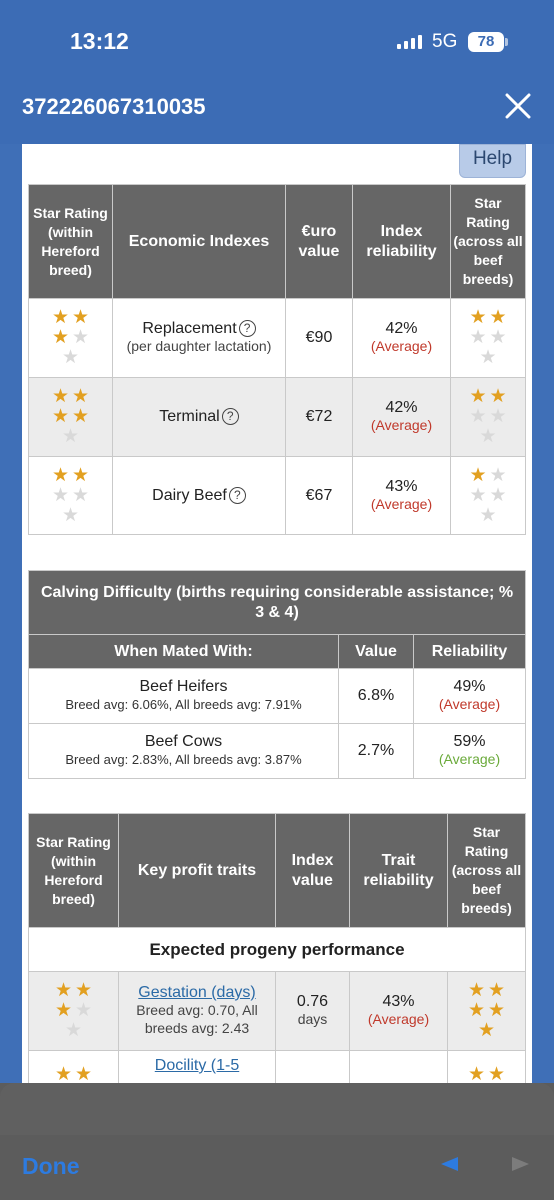 This screenshot has height=1200, width=554. Describe the element at coordinates (492, 161) in the screenshot. I see `help-button: Help` at that location.